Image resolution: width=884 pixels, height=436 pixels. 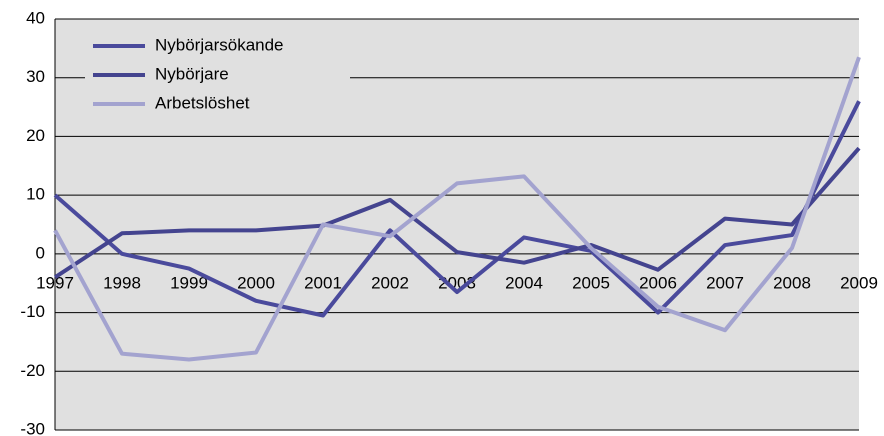 What do you see at coordinates (457, 282) in the screenshot?
I see `x-tick-label: 2003` at bounding box center [457, 282].